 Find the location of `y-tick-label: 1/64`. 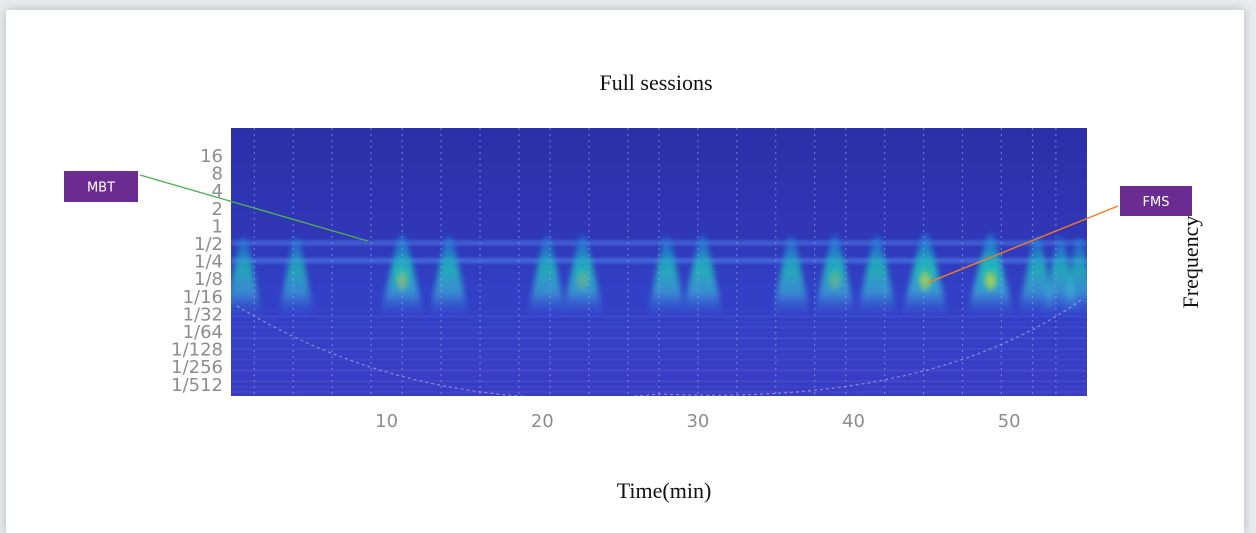

y-tick-label: 1/64 is located at coordinates (203, 332).